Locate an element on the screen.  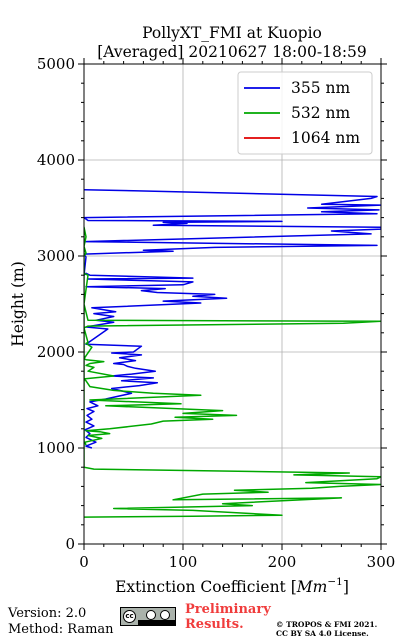
legend: 355 nm 532 nm 1064 nm is located at coordinates (305, 113).